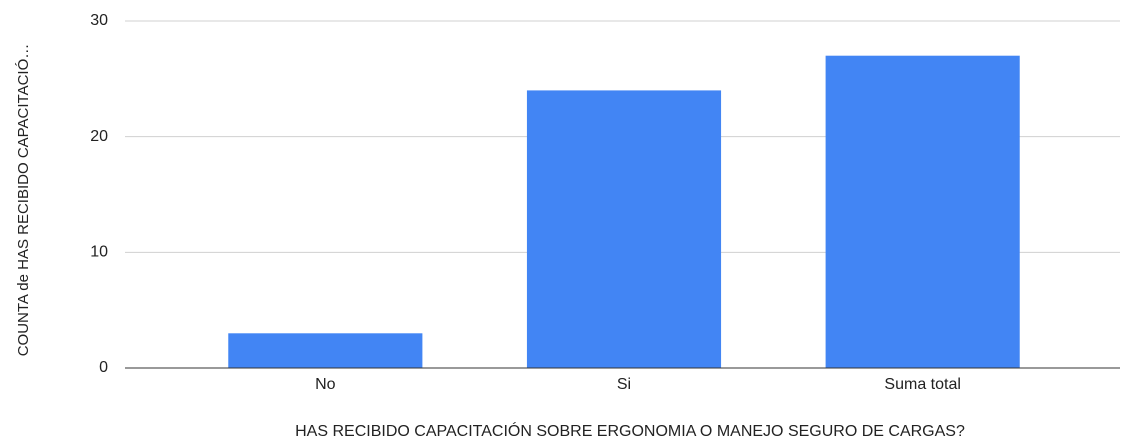 This screenshot has width=1135, height=442. I want to click on x-tick-label: Si, so click(624, 384).